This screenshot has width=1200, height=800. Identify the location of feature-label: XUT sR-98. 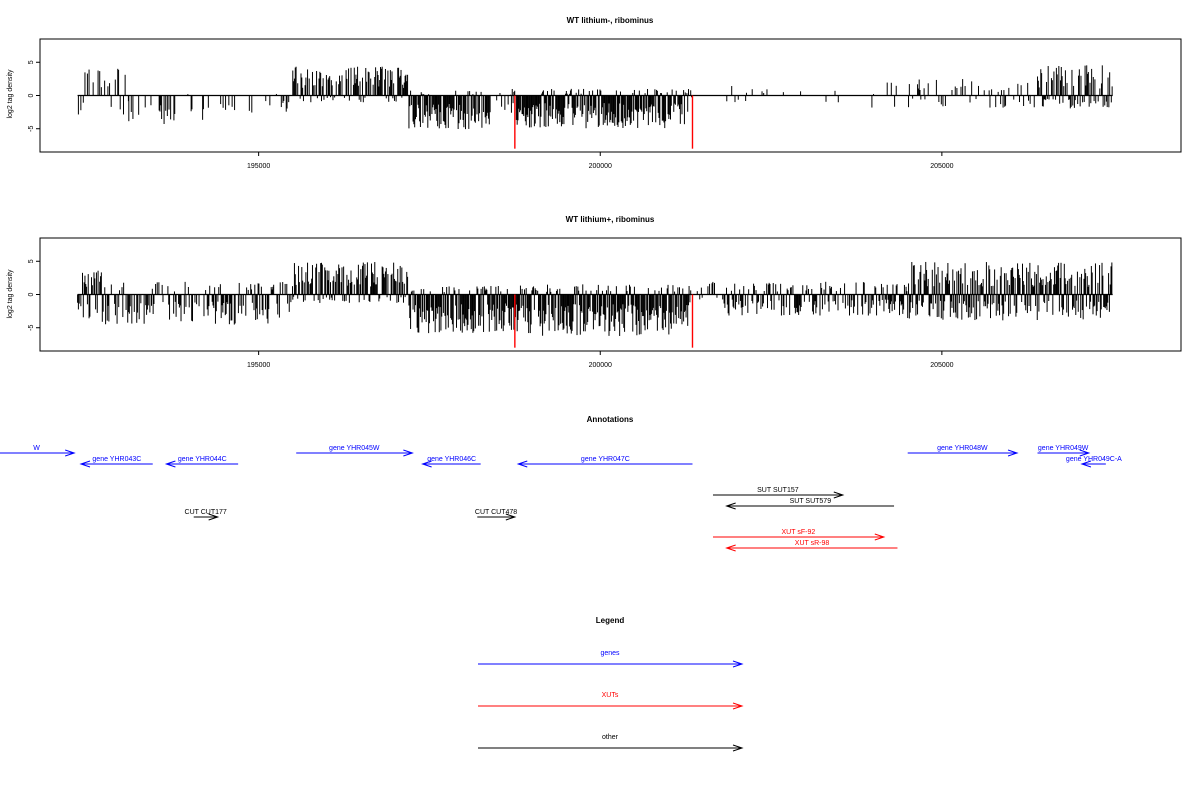
(812, 543).